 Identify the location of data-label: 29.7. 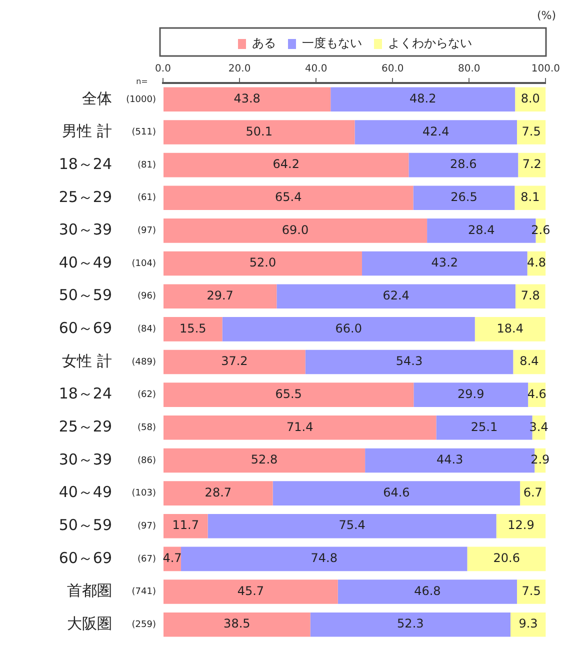
(220, 295).